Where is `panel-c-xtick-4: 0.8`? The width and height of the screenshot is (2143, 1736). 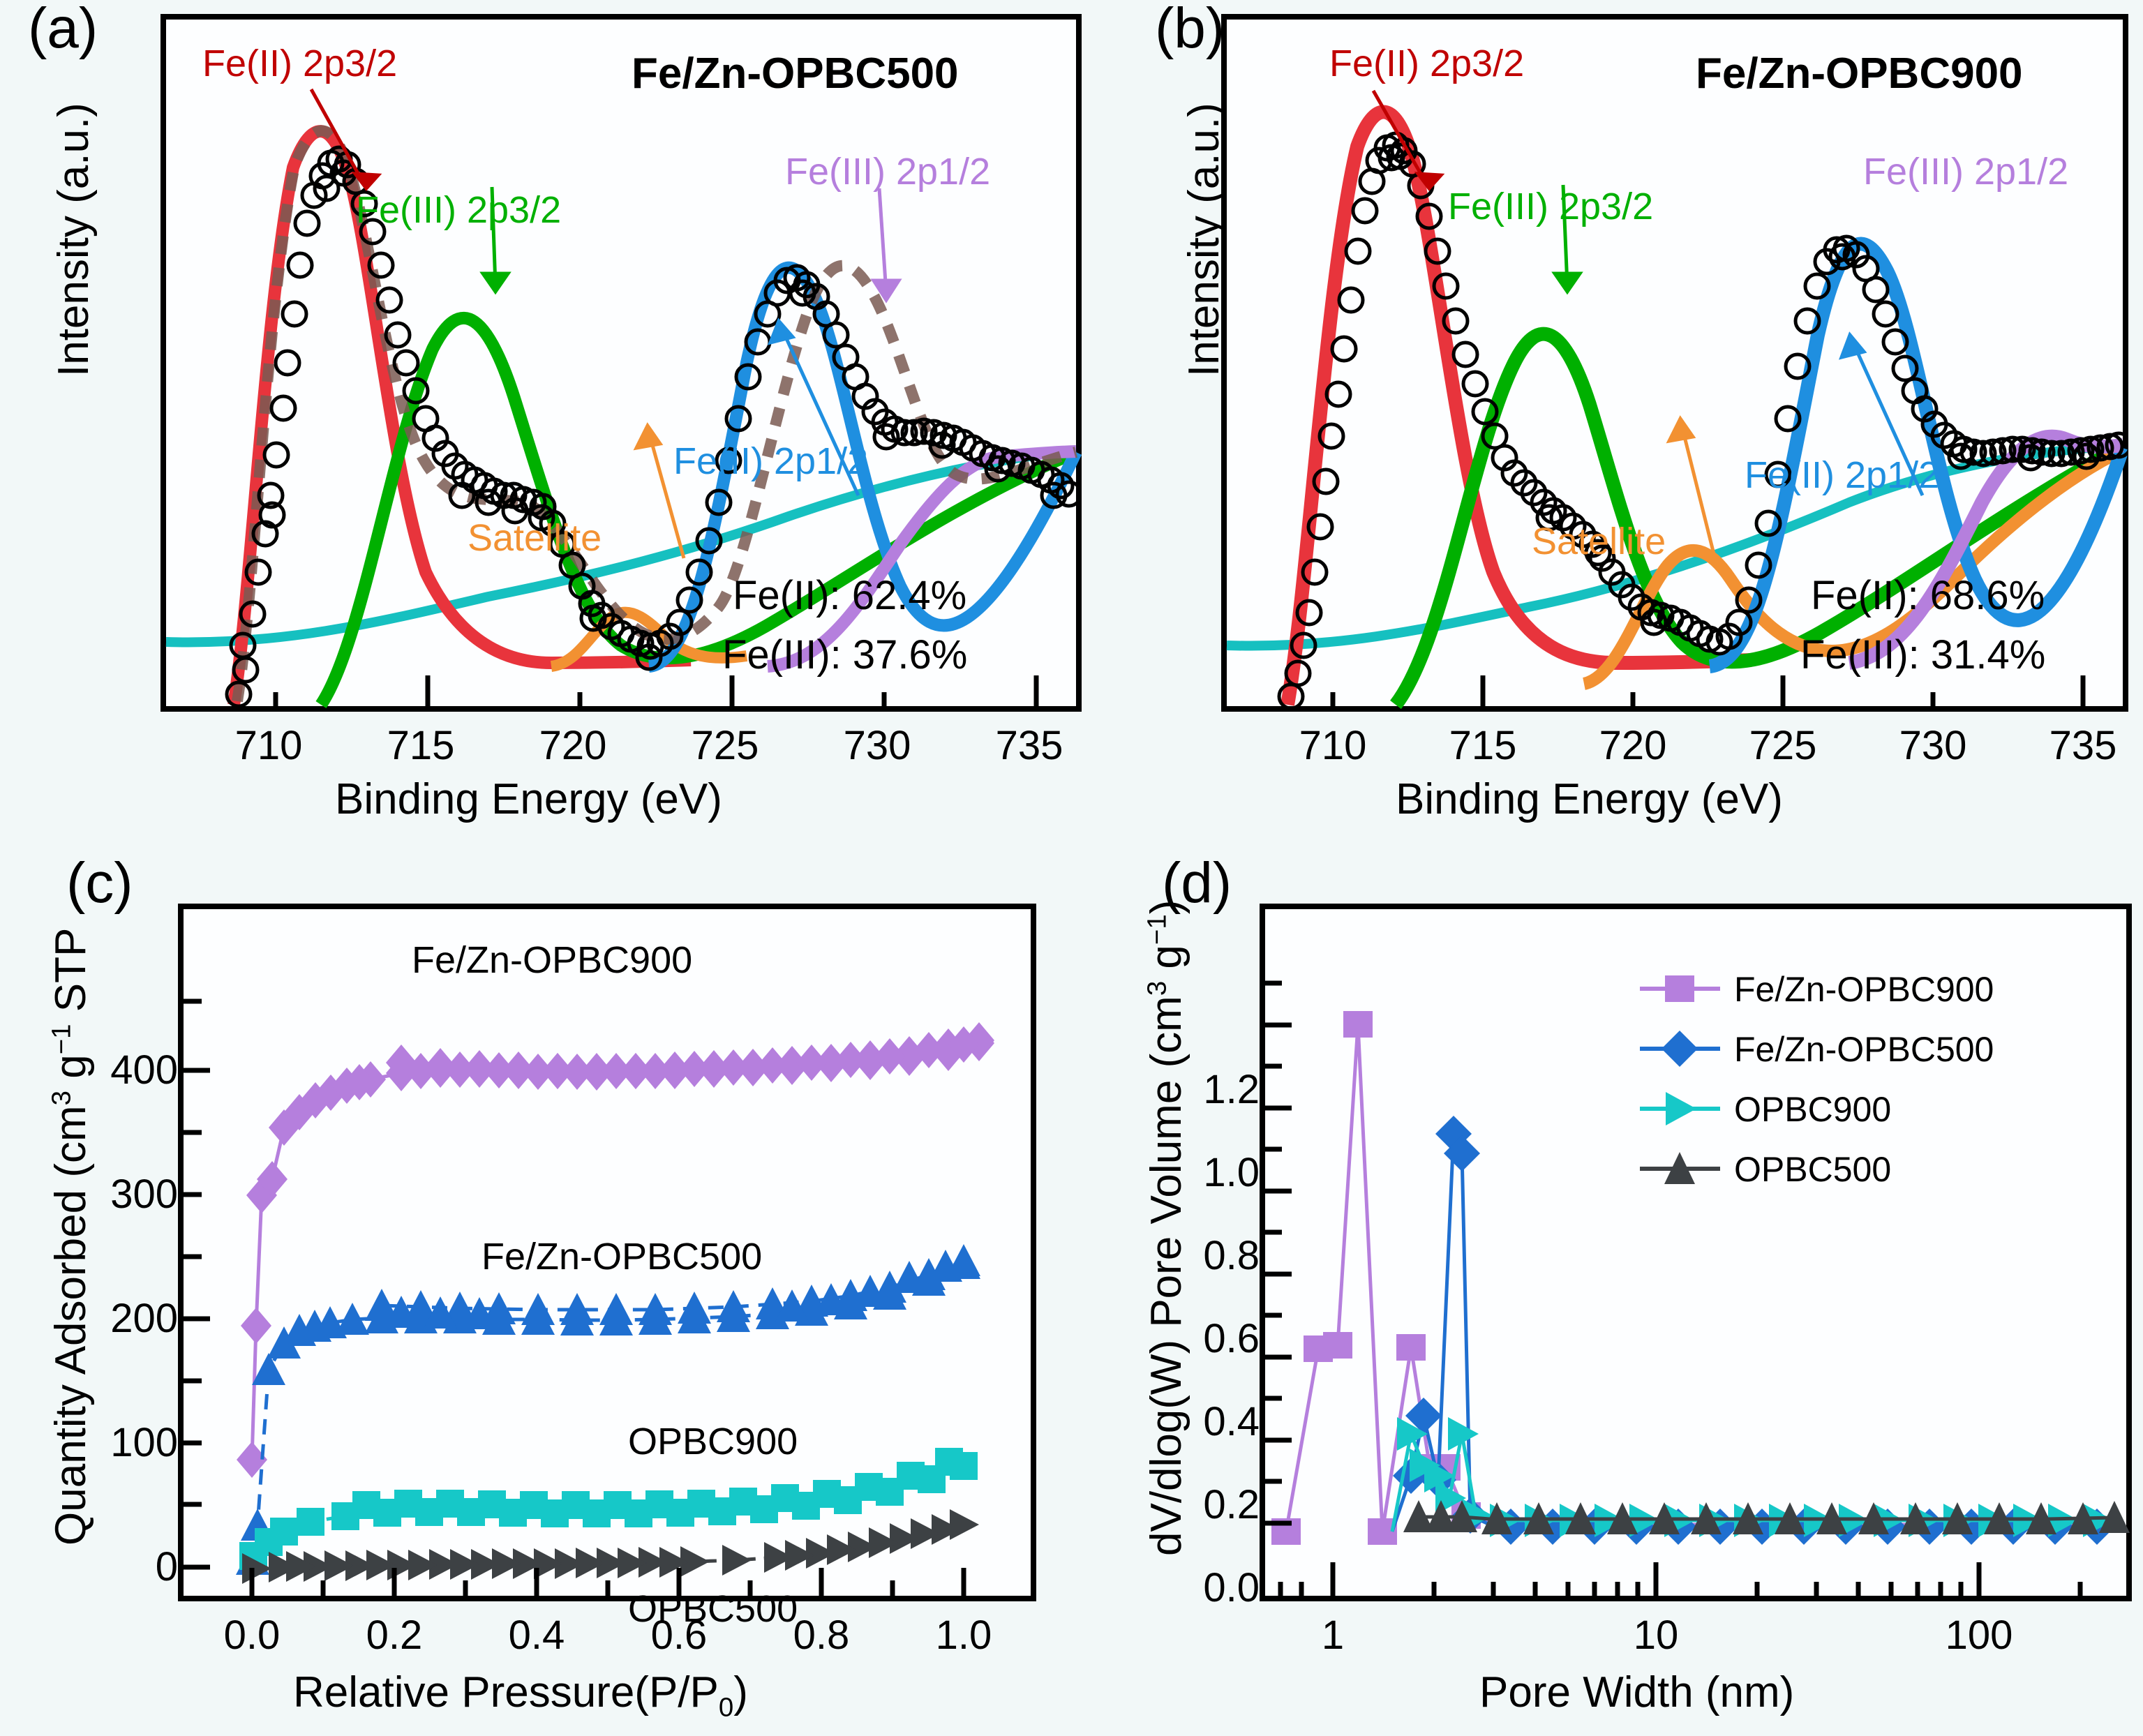
panel-c-xtick-4: 0.8 is located at coordinates (821, 1635).